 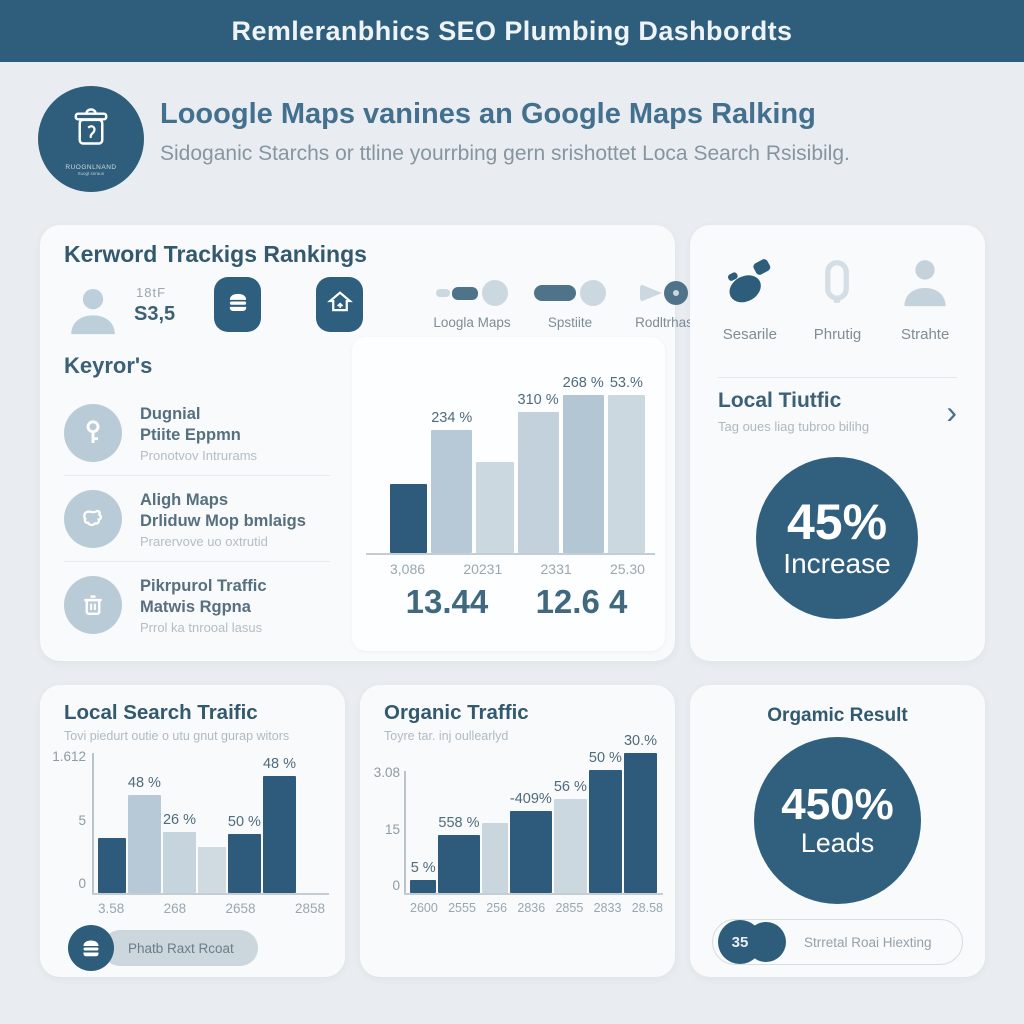 I want to click on house-button, so click(x=339, y=304).